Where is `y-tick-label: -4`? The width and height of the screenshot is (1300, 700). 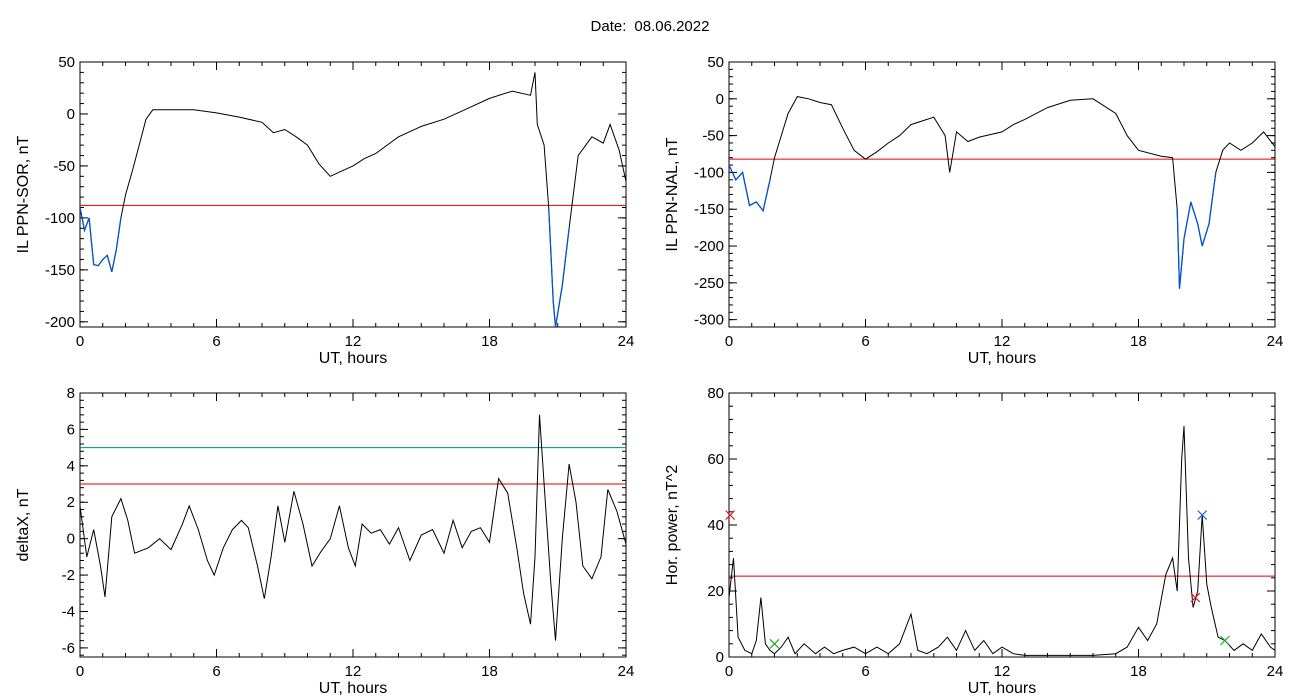
y-tick-label: -4 is located at coordinates (68, 611).